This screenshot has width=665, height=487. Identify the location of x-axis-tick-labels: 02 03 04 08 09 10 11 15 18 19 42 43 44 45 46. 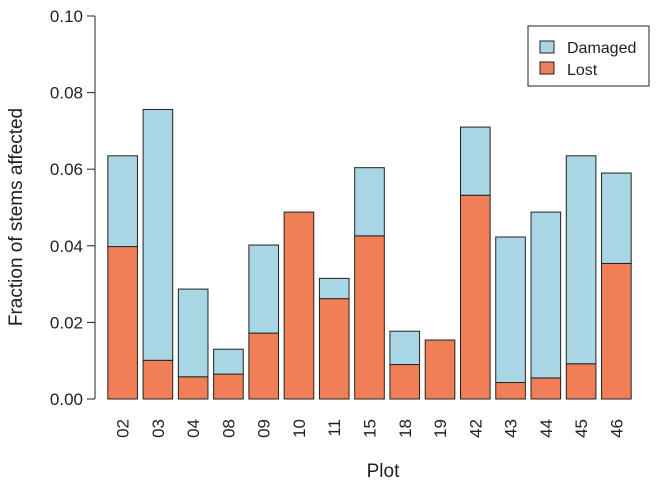
(370, 428).